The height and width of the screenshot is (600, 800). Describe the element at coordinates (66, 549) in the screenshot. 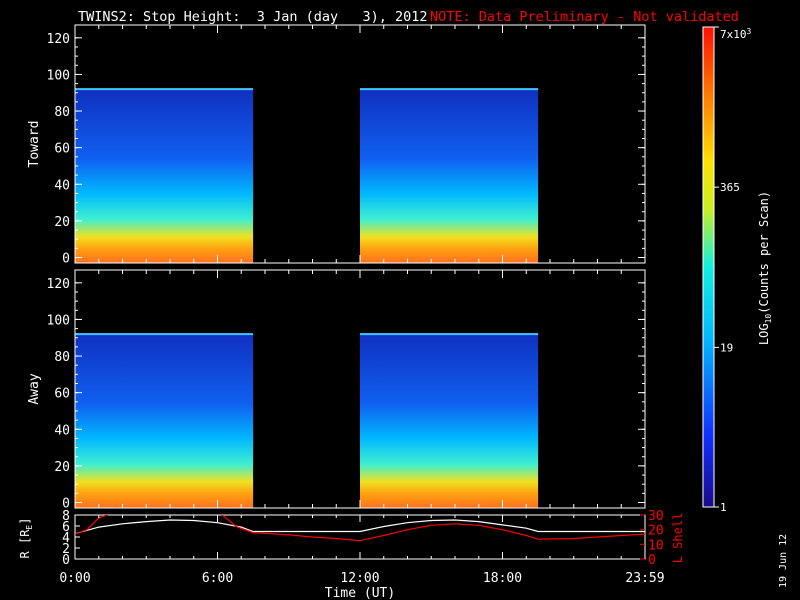

I see `r-tick-label: 2` at that location.